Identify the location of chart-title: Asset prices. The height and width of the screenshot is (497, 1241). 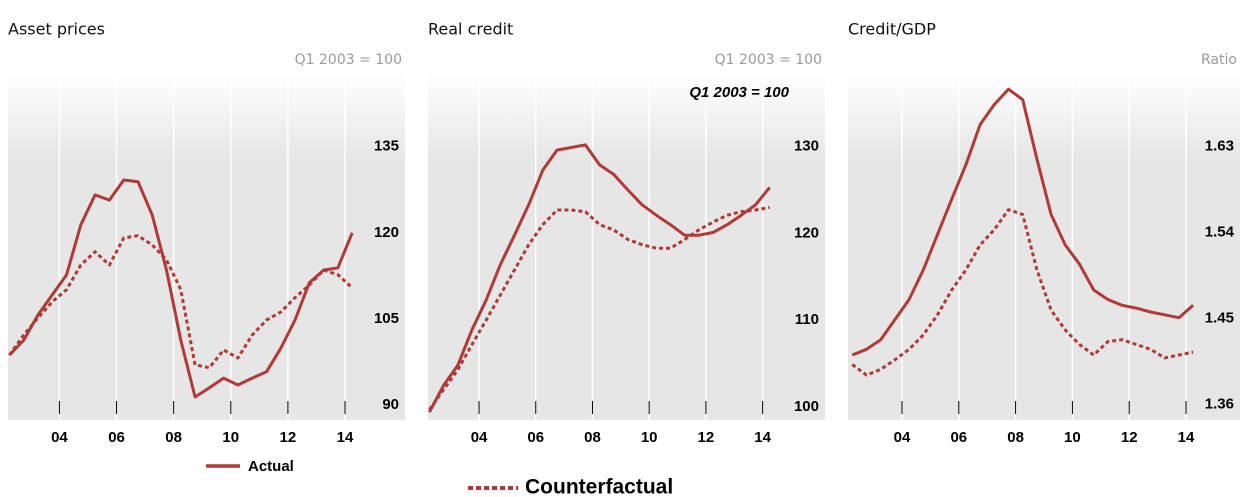
(56, 29).